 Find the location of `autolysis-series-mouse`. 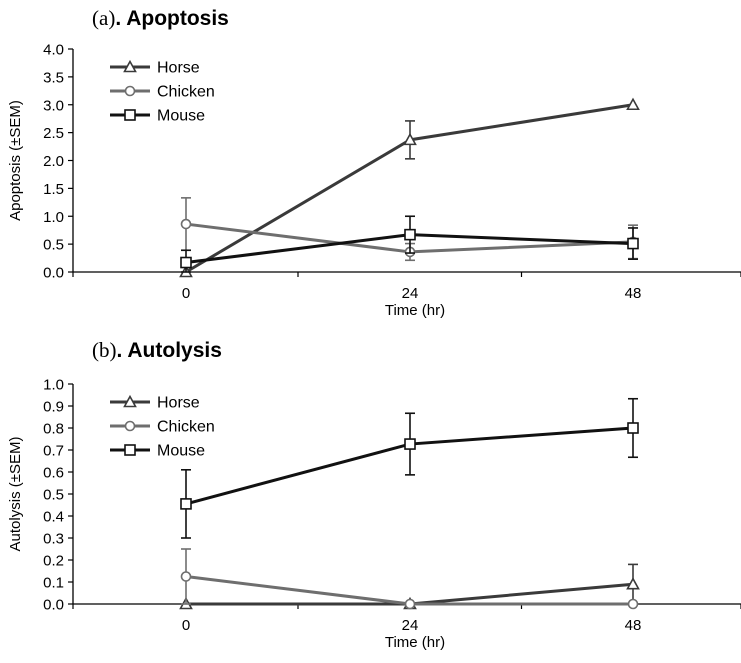

autolysis-series-mouse is located at coordinates (409, 468).